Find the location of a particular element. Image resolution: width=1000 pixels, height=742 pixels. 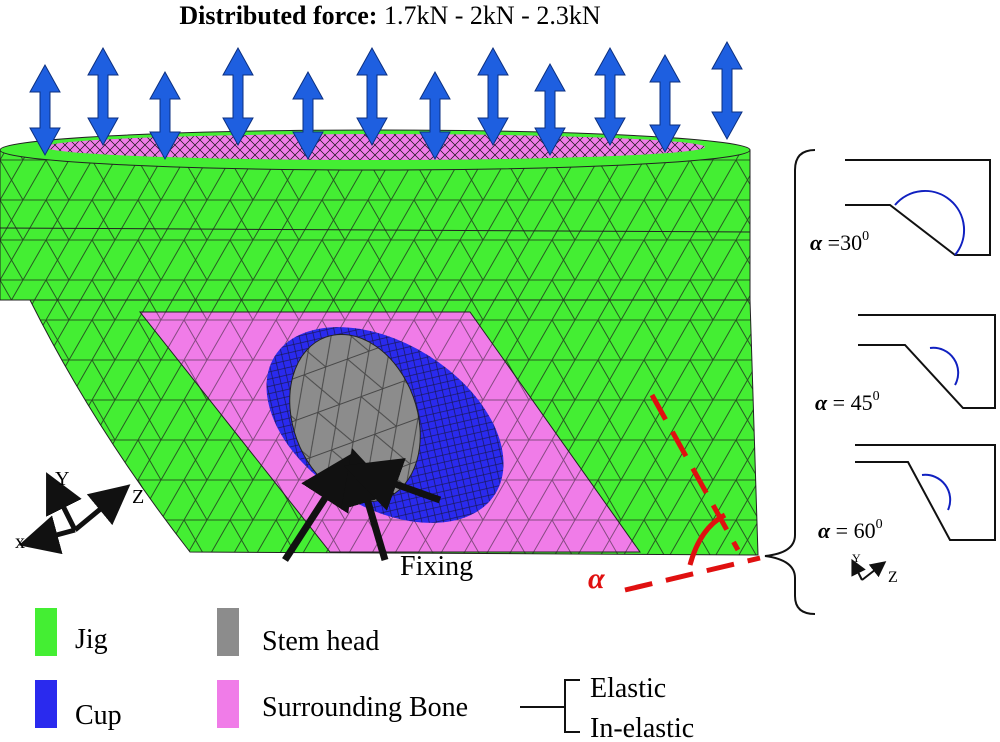

legend-label: Cup is located at coordinates (98, 715).